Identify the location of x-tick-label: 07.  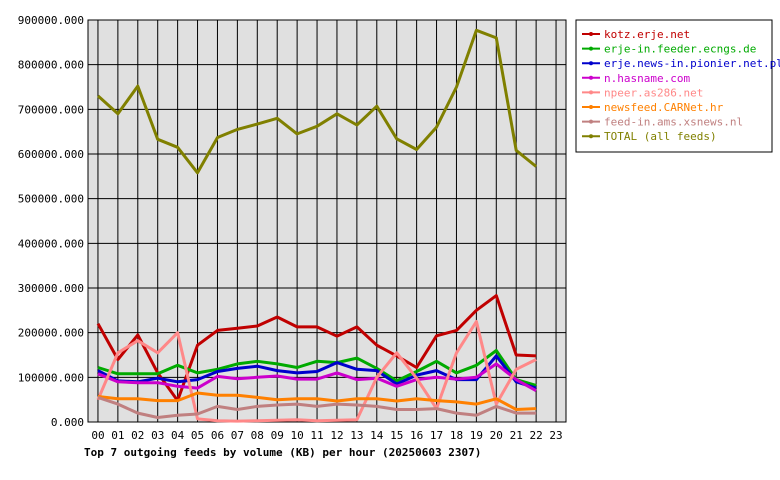
(237, 435).